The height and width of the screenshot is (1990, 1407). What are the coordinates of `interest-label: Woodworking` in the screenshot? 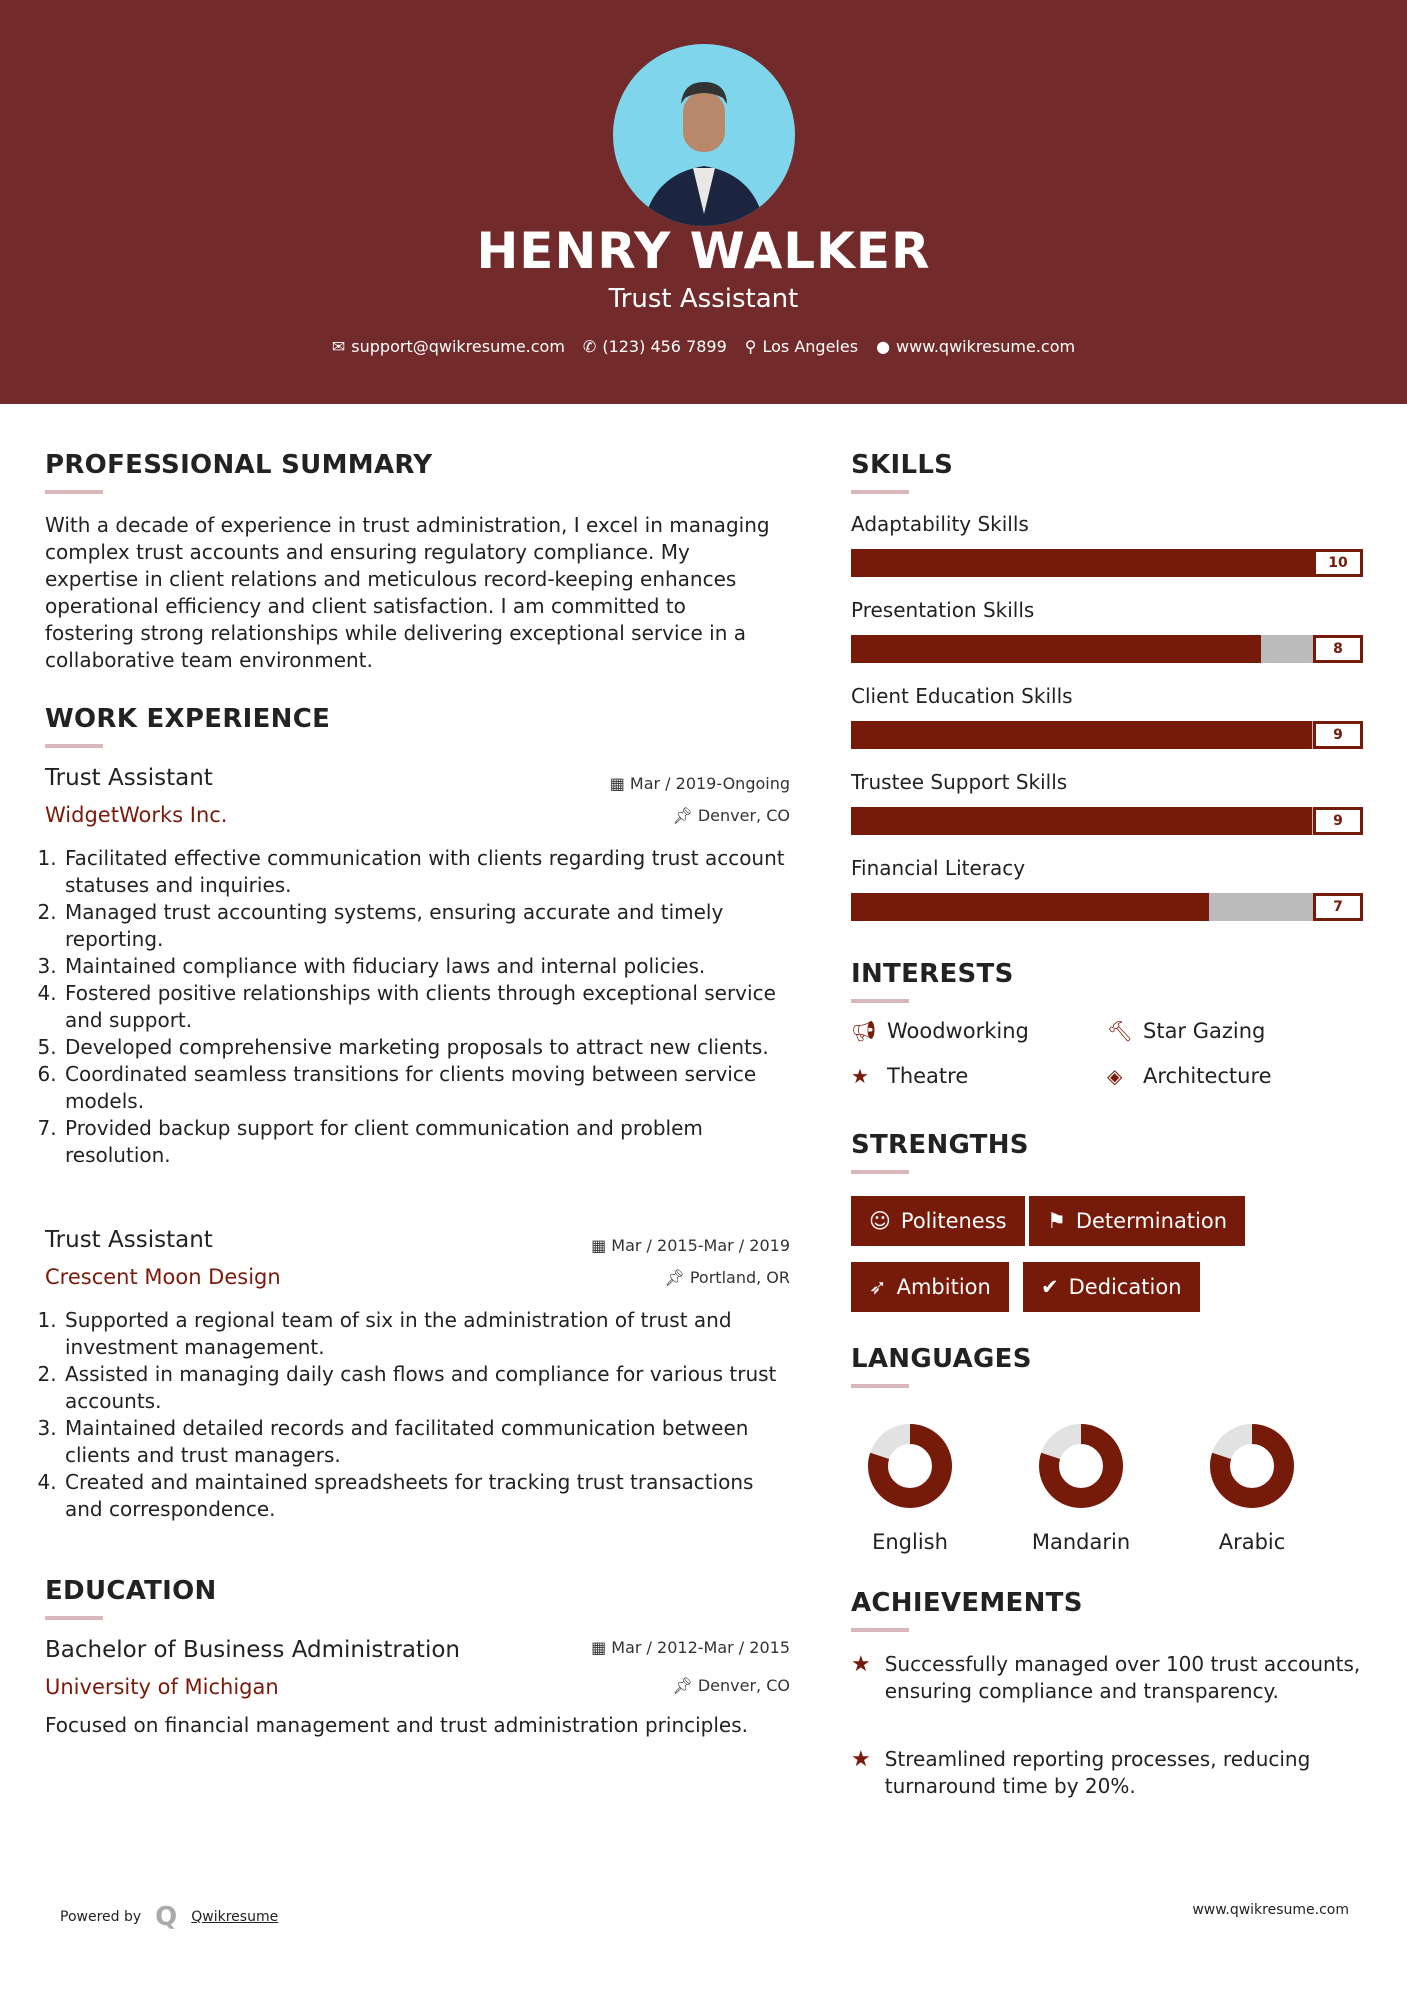 It's located at (958, 1031).